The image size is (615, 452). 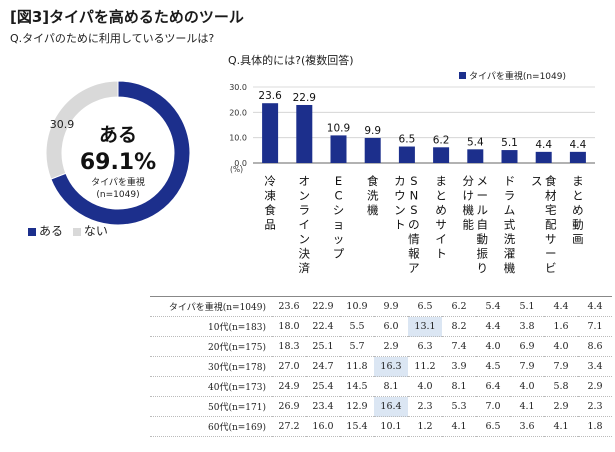 I want to click on bar-value-label: 22.9, so click(x=304, y=98).